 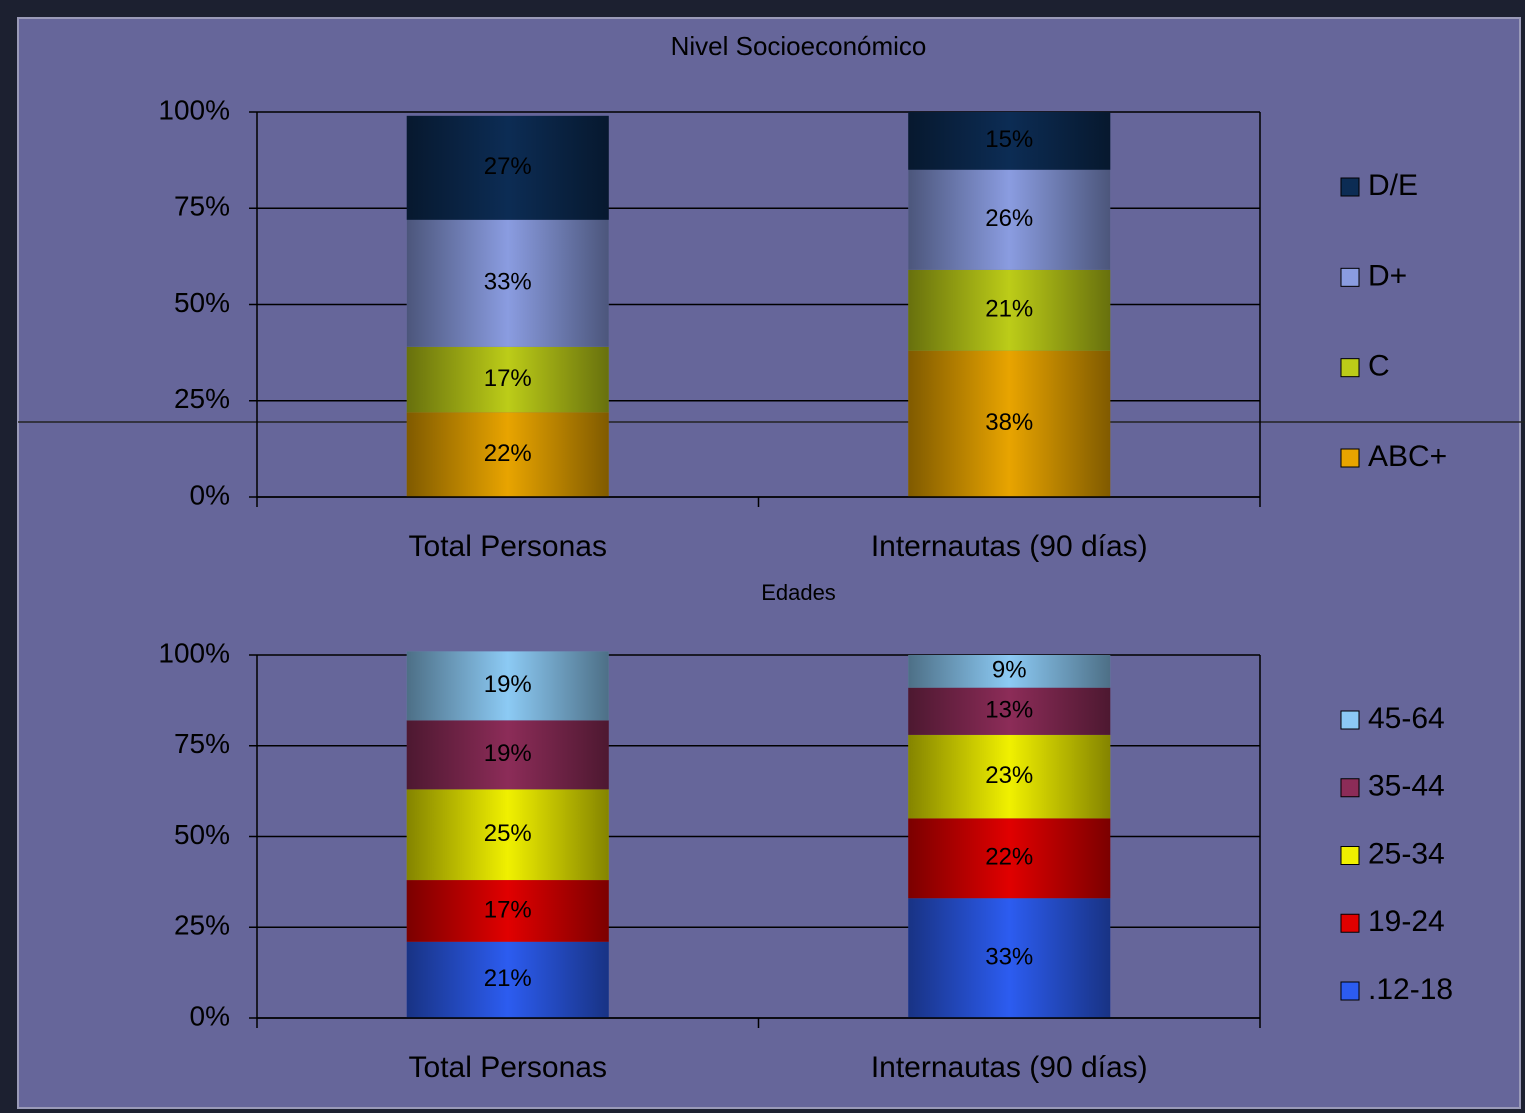 What do you see at coordinates (1387, 275) in the screenshot?
I see `legend-label: D+` at bounding box center [1387, 275].